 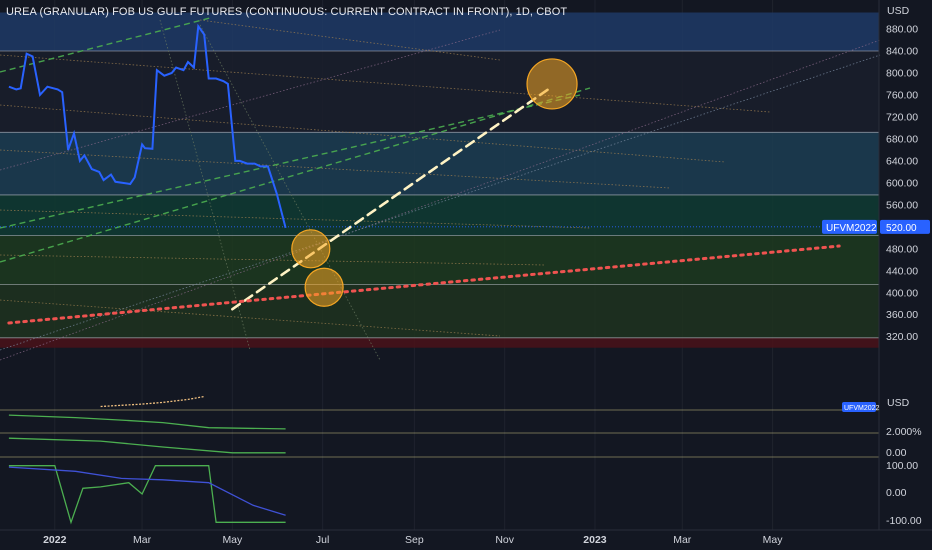 What do you see at coordinates (902, 466) in the screenshot?
I see `pane-4-tick-label-0: 100.00` at bounding box center [902, 466].